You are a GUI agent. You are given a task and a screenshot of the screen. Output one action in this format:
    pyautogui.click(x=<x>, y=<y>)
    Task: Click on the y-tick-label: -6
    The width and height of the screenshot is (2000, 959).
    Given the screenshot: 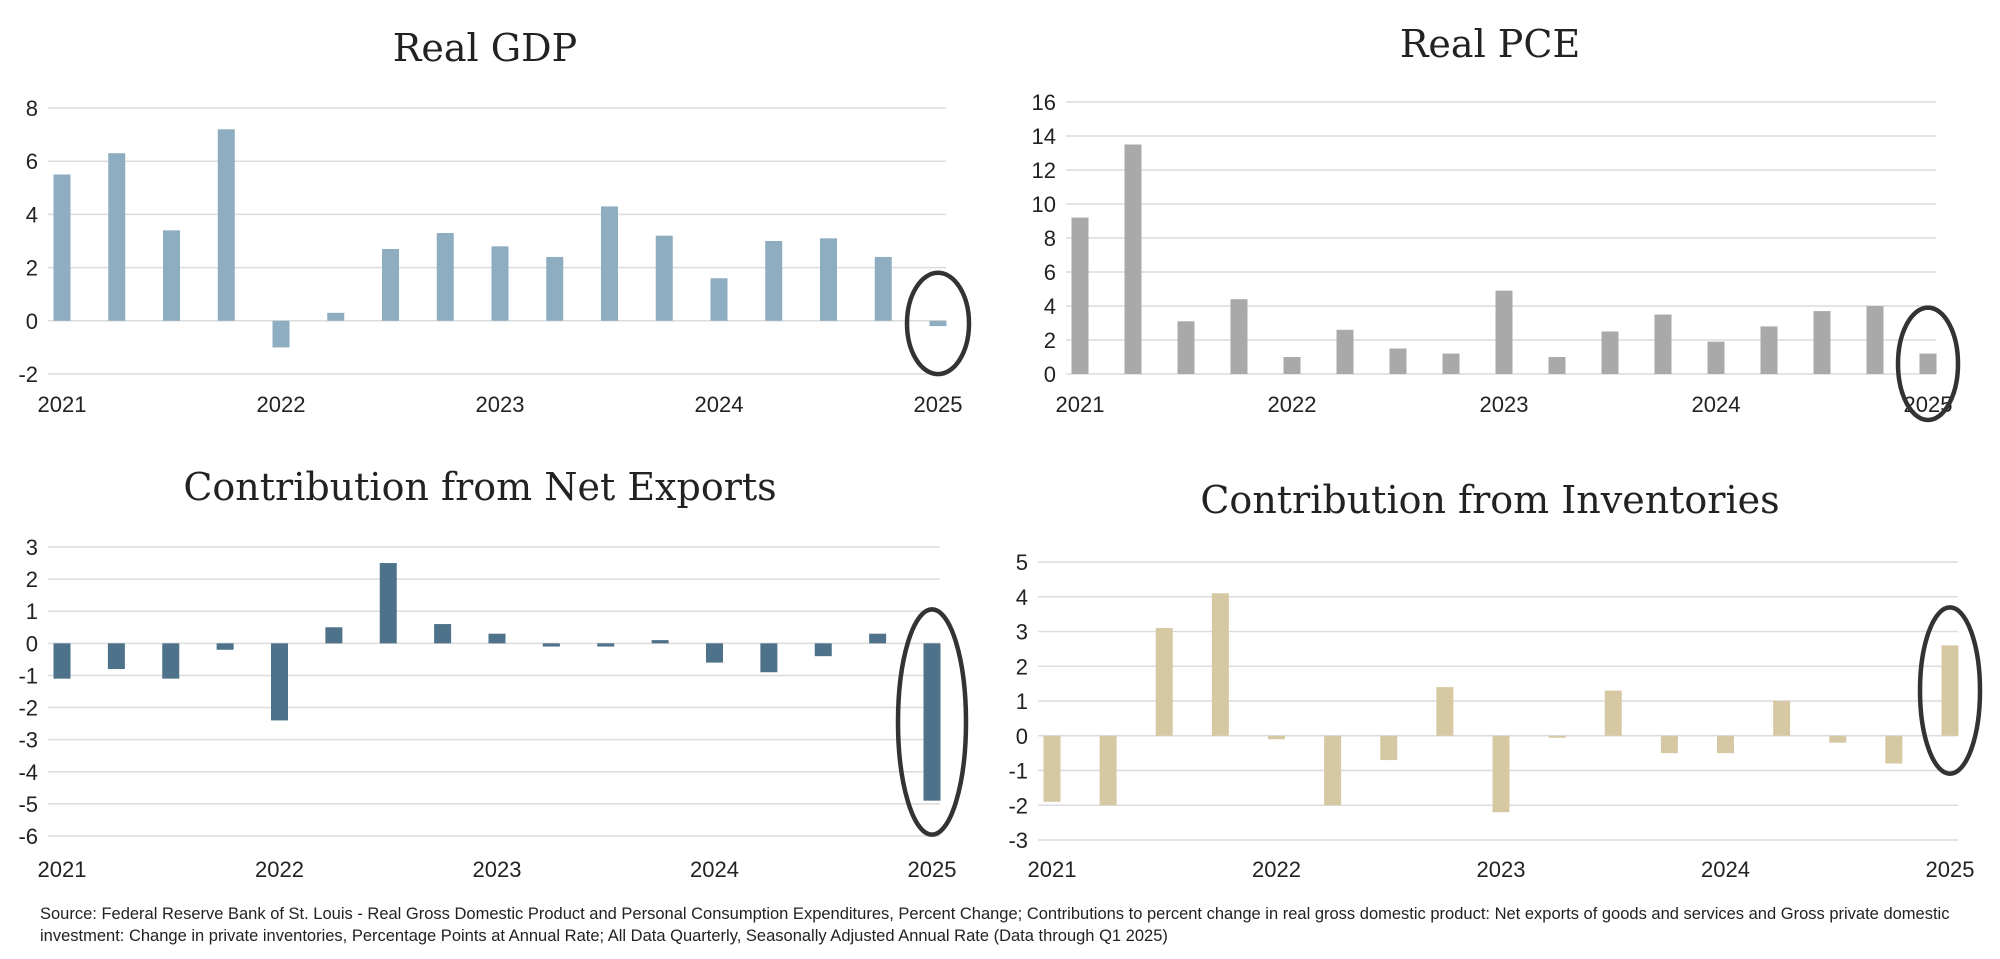 What is the action you would take?
    pyautogui.click(x=28, y=836)
    